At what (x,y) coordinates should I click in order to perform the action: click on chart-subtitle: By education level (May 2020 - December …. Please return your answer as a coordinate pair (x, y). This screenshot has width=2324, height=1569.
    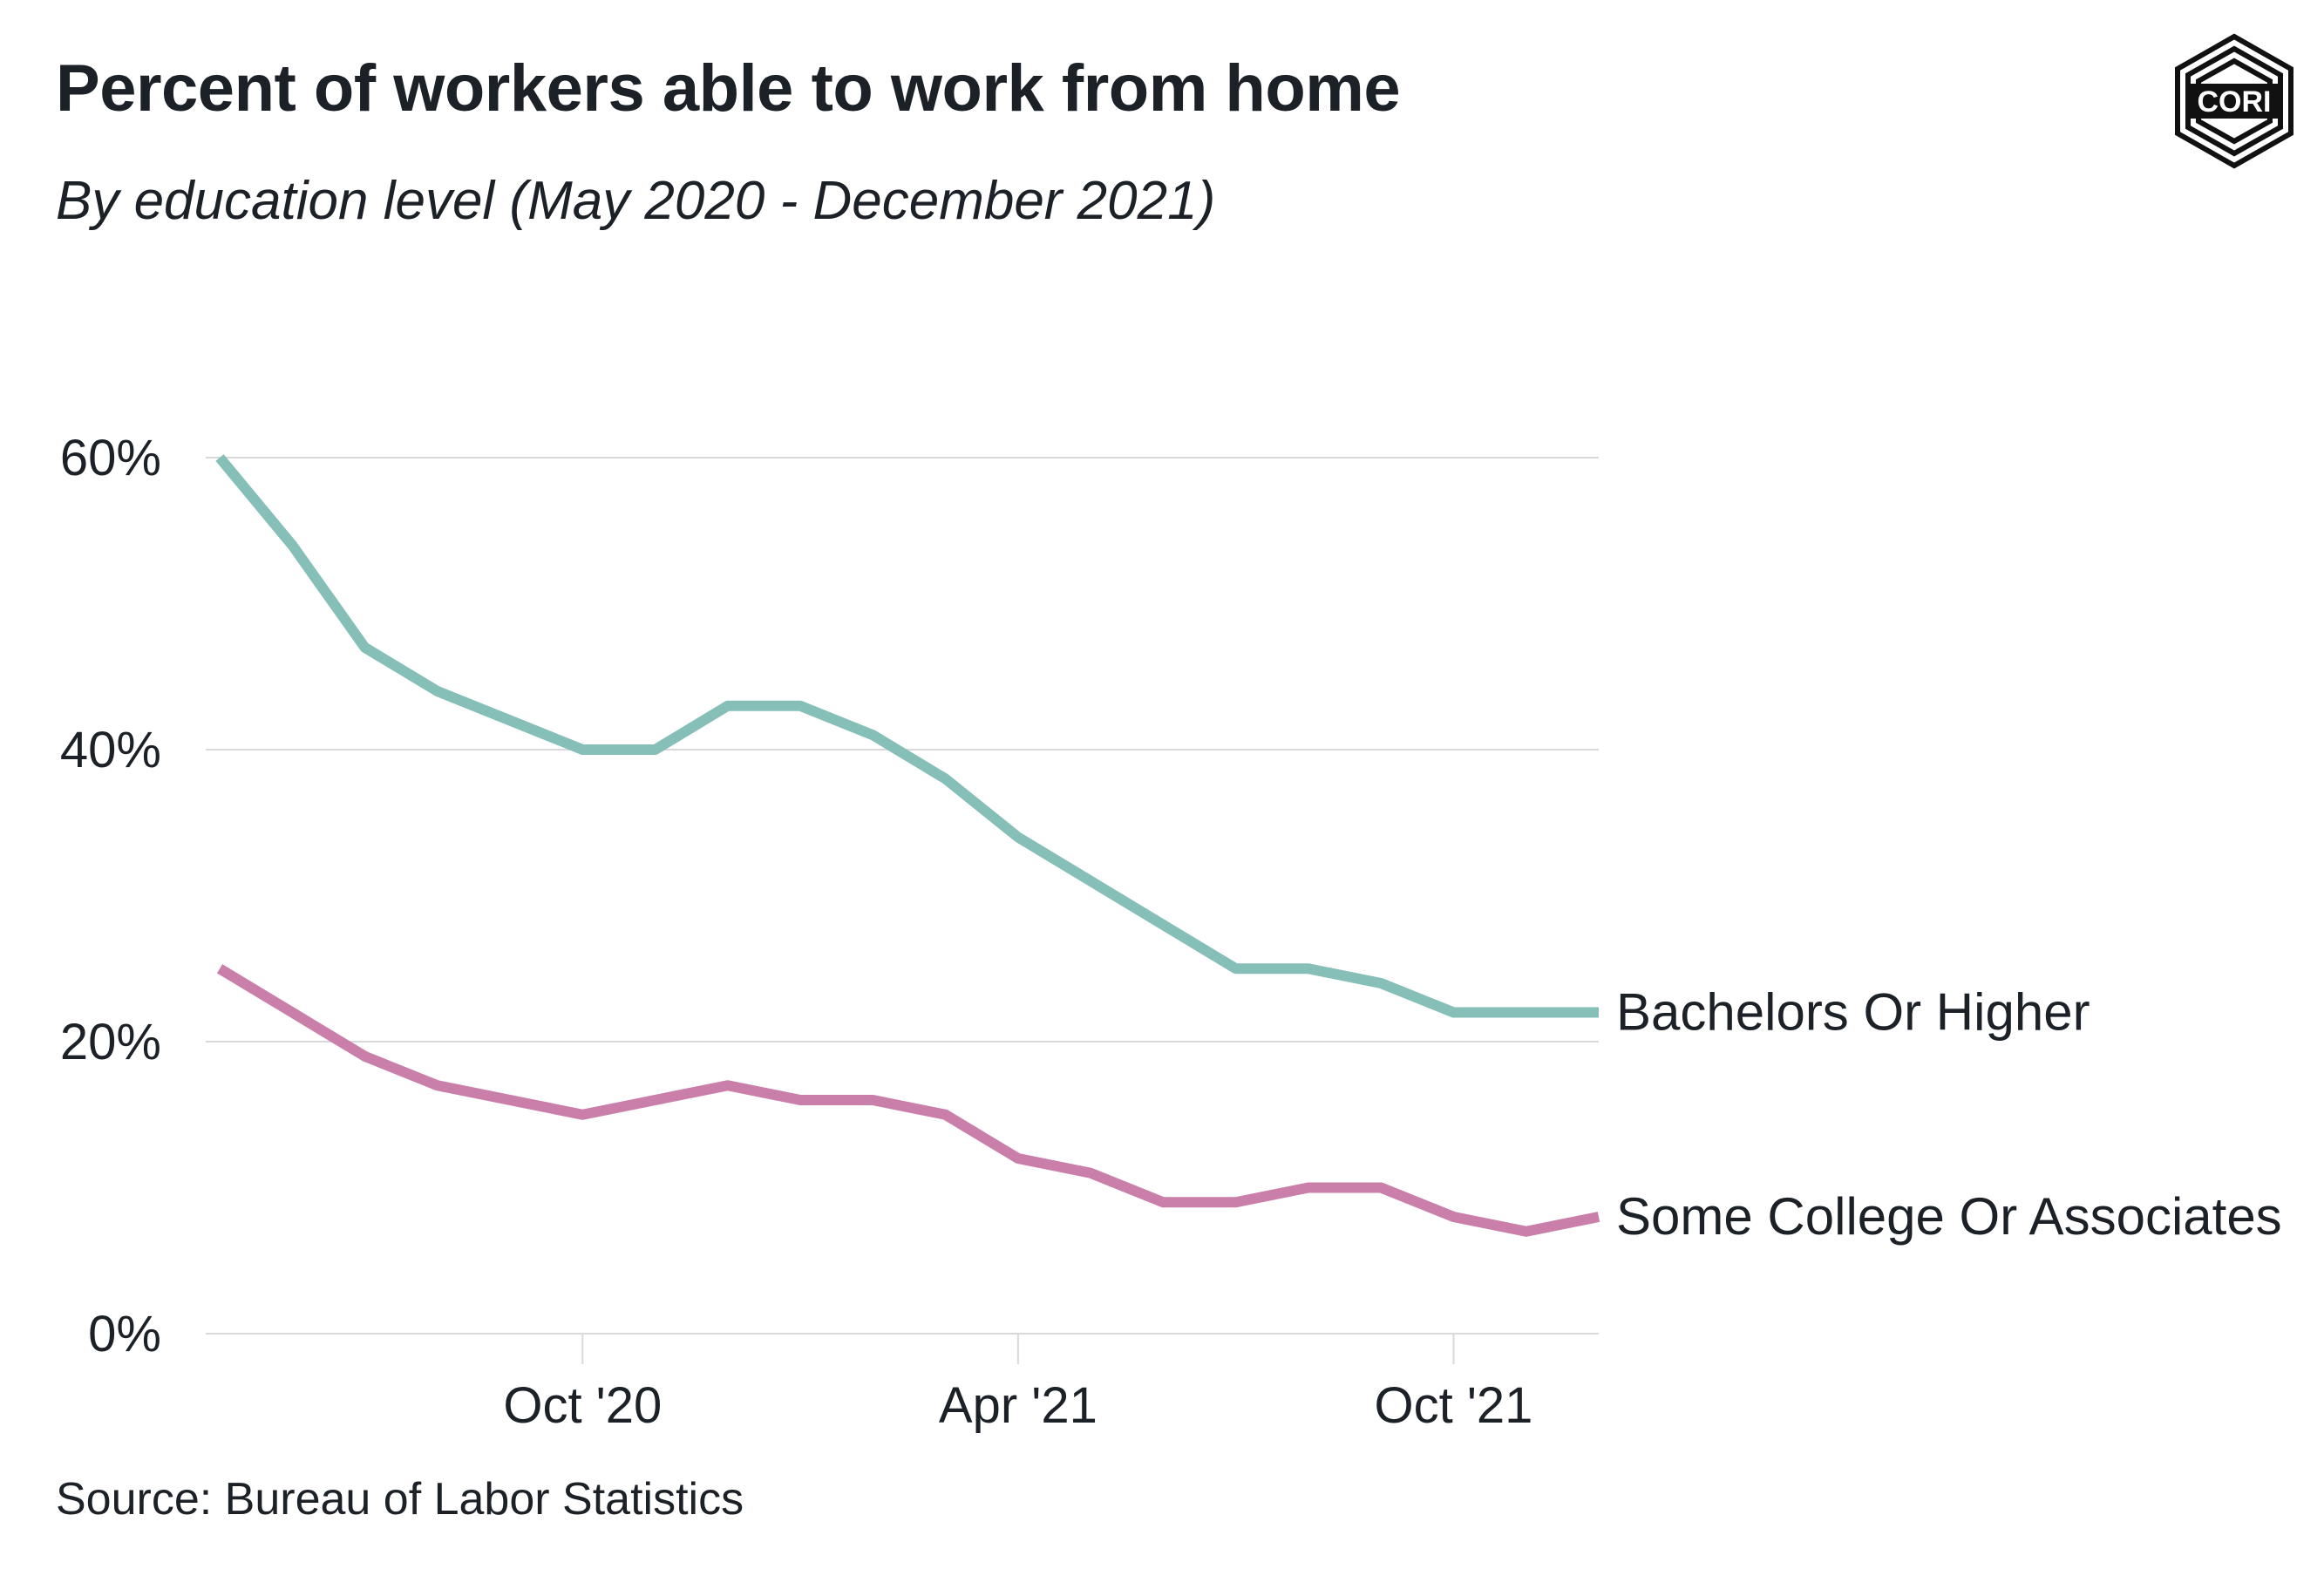
    Looking at the image, I should click on (636, 201).